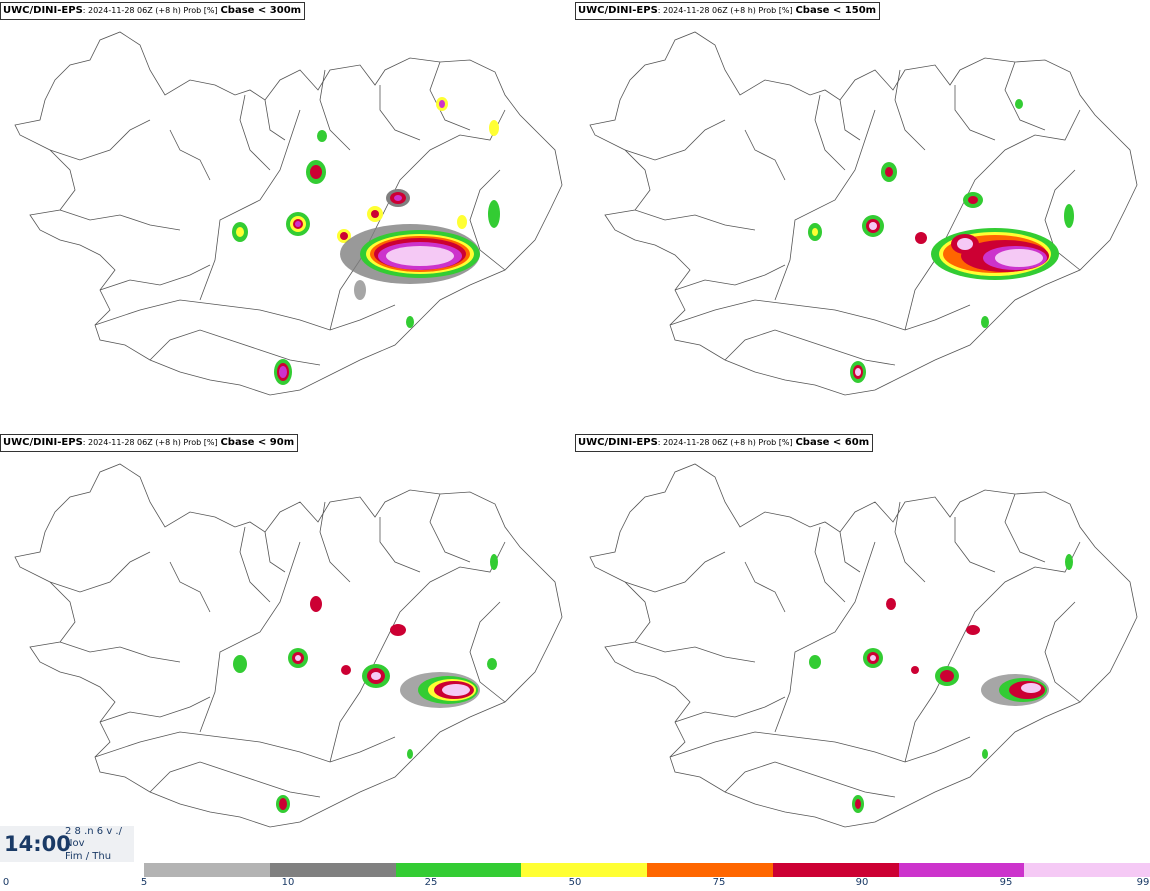 Image resolution: width=1150 pixels, height=891 pixels. What do you see at coordinates (836, 10) in the screenshot?
I see `threshold-label: Cbase < 150m` at bounding box center [836, 10].